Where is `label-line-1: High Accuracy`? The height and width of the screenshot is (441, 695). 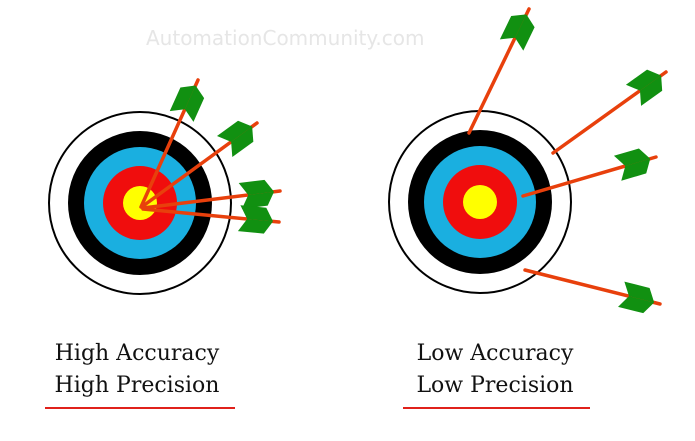
label-line-1: High Accuracy is located at coordinates (137, 353).